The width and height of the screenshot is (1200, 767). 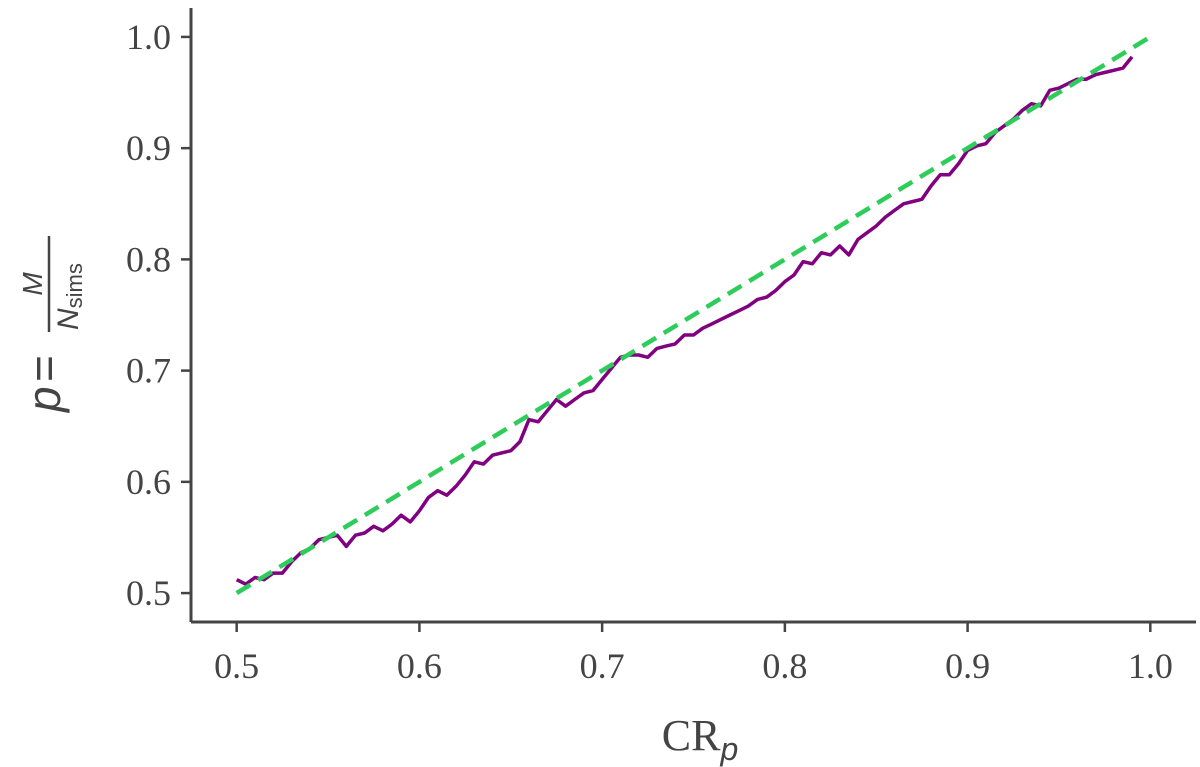 I want to click on y-axis-label-den-main: N, so click(x=68, y=319).